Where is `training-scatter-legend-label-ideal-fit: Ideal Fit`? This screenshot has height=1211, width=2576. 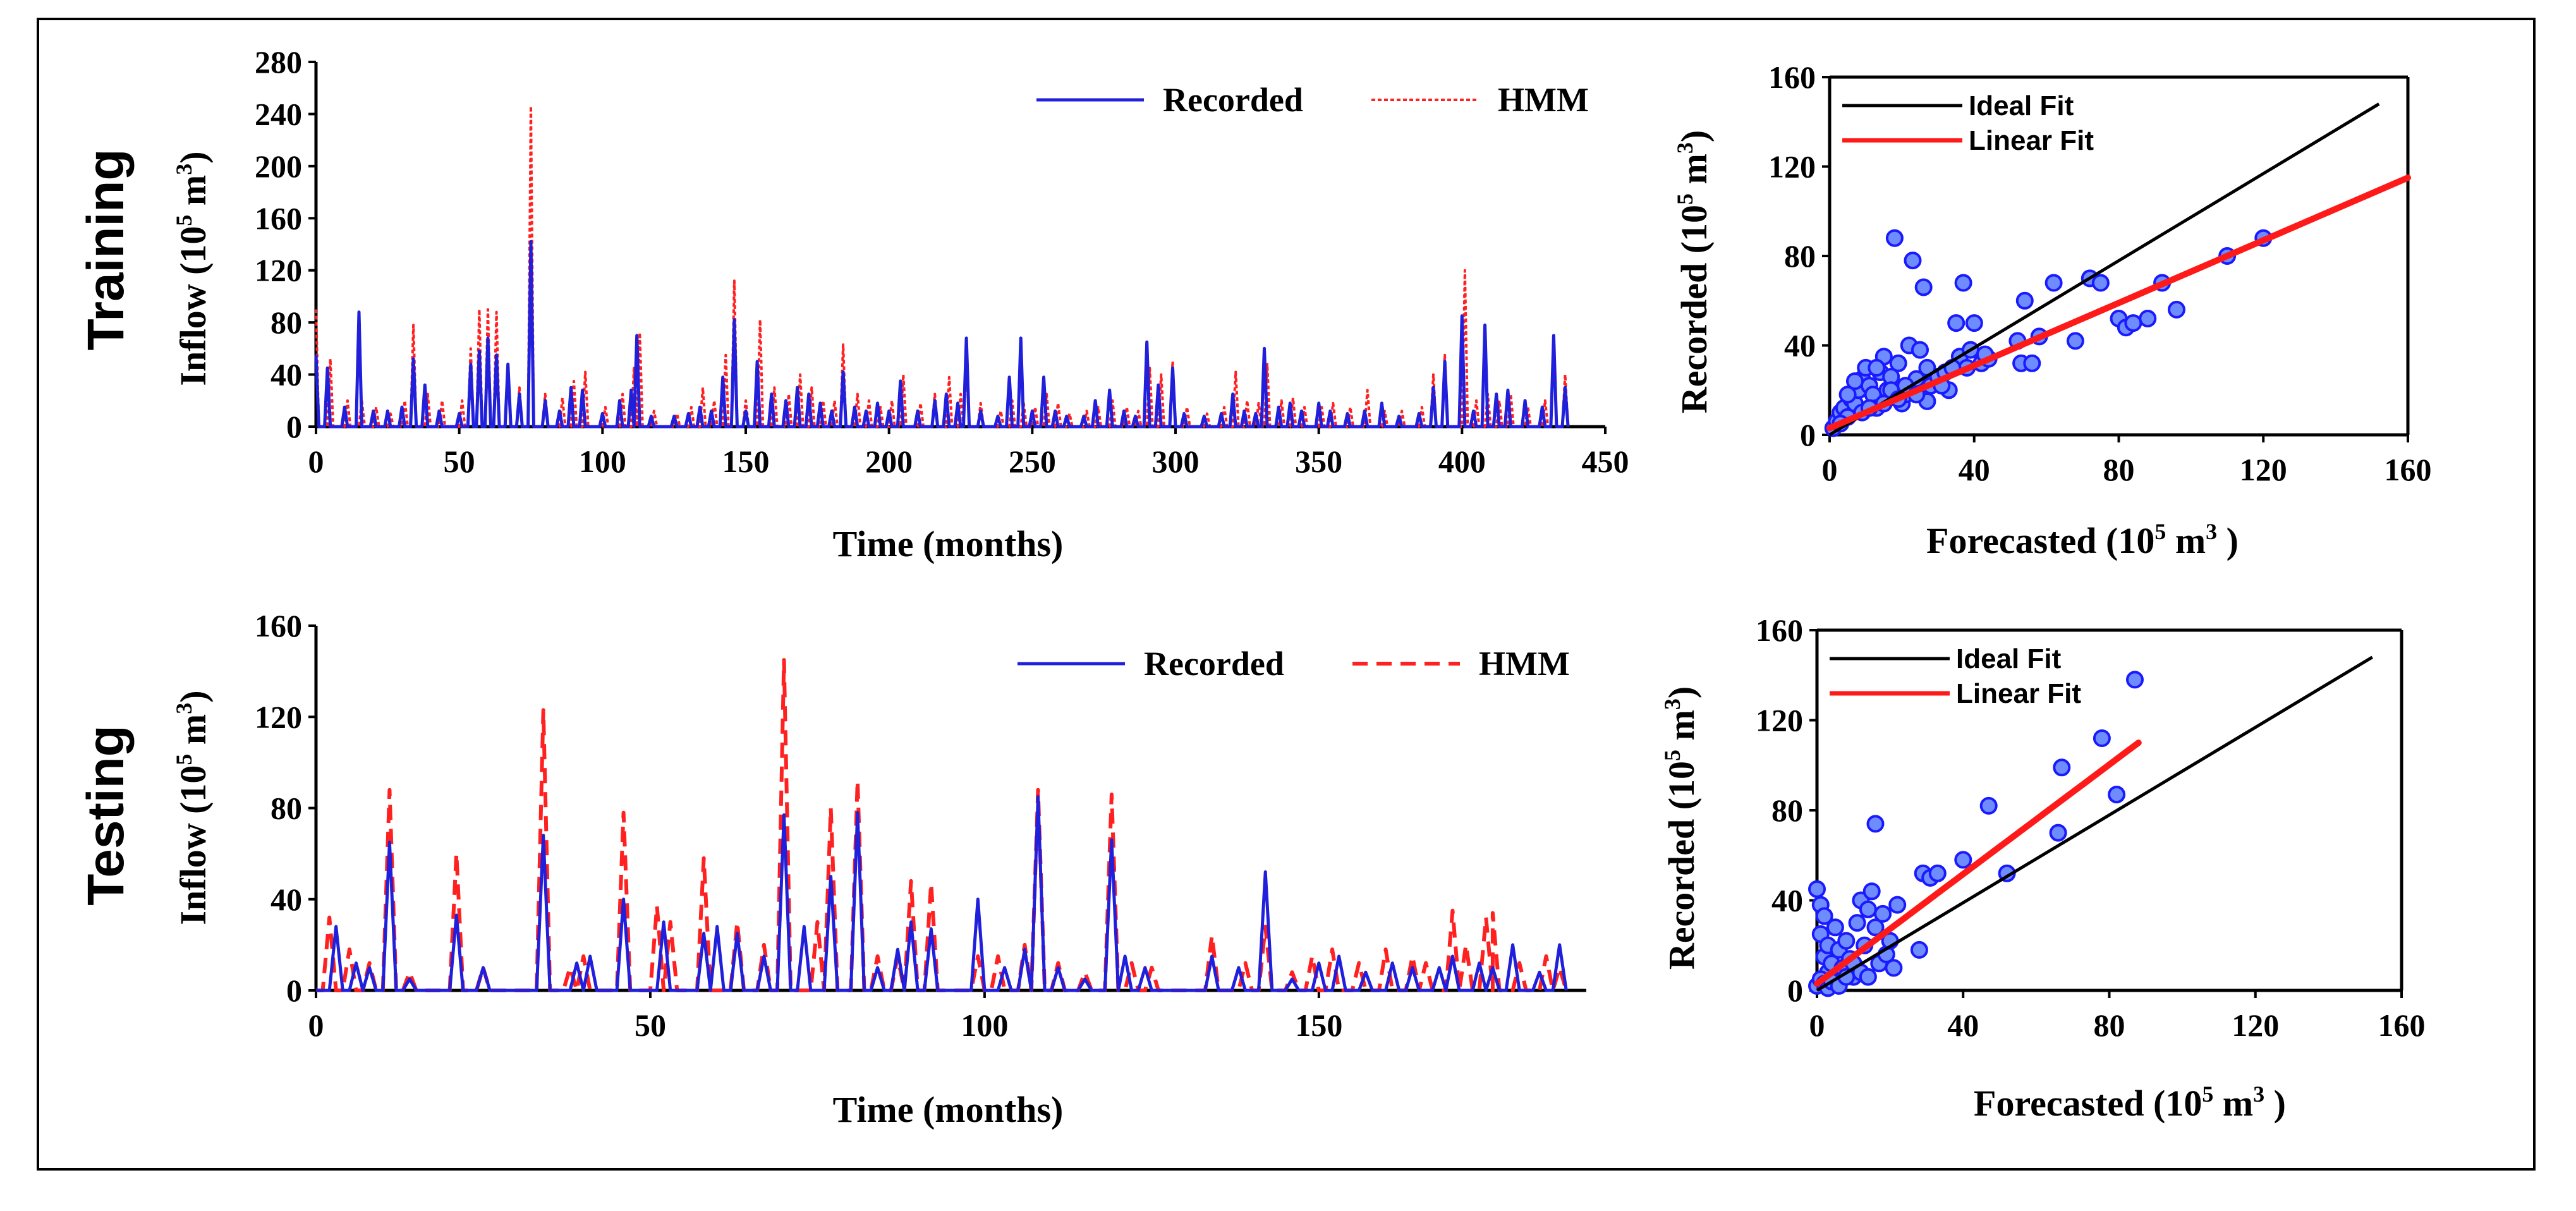
training-scatter-legend-label-ideal-fit: Ideal Fit is located at coordinates (2022, 105).